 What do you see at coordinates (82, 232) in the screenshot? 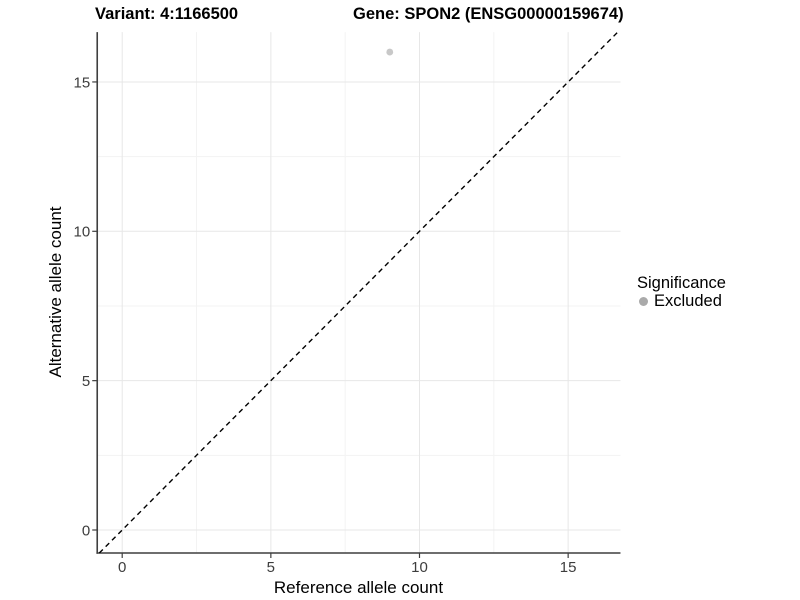
I see `y-tick-label: 10` at bounding box center [82, 232].